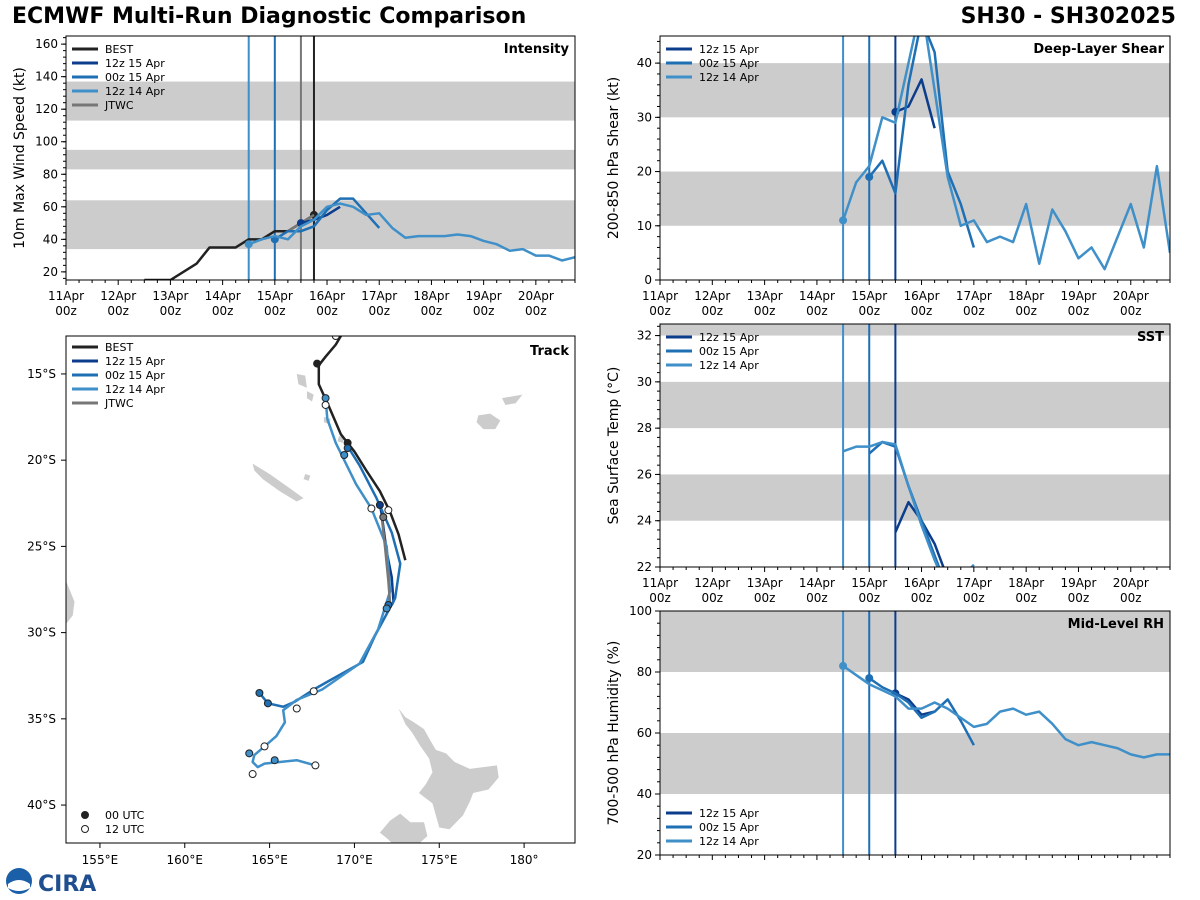 This screenshot has width=1200, height=900. Describe the element at coordinates (46, 109) in the screenshot. I see `intensity-y-tick-label: 120` at that location.